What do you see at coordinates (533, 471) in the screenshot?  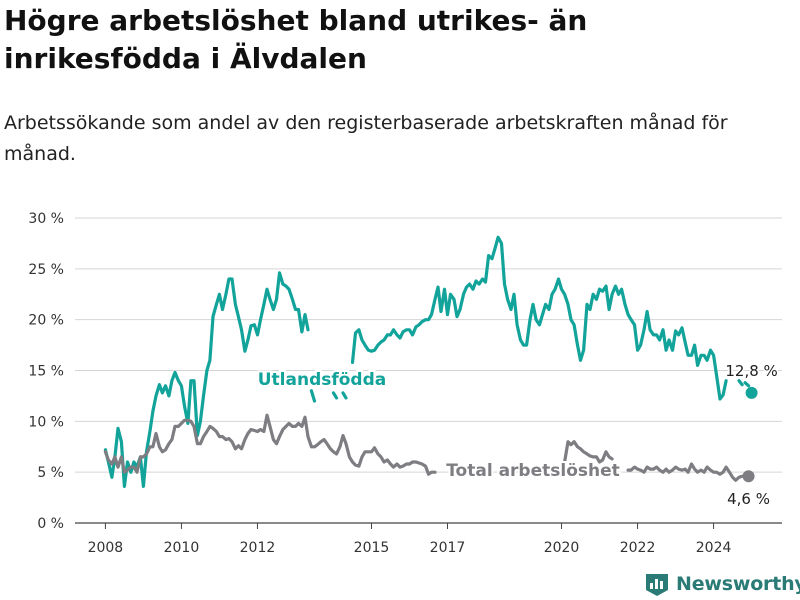 I see `series-label-total-arbetslöshet: Total arbetslöshet` at bounding box center [533, 471].